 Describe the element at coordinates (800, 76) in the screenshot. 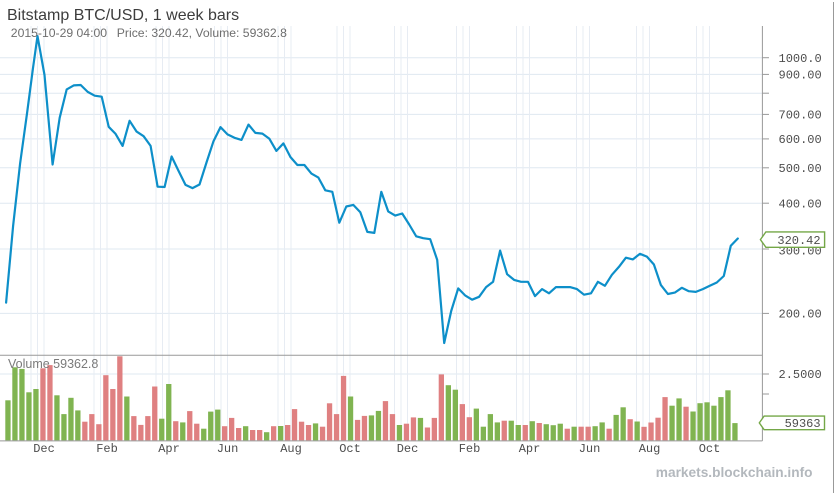

I see `svg-text: 900.00` at that location.